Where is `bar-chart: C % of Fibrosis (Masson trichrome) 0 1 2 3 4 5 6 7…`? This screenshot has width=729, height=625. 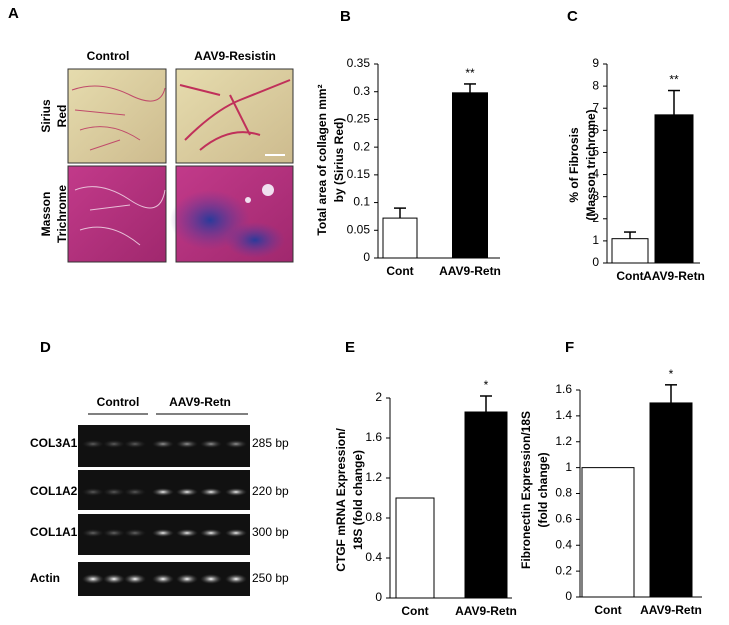
bar-chart: C % of Fibrosis (Masson trichrome) 0 1 2 3 4 5 6 7… is located at coordinates (636, 145).